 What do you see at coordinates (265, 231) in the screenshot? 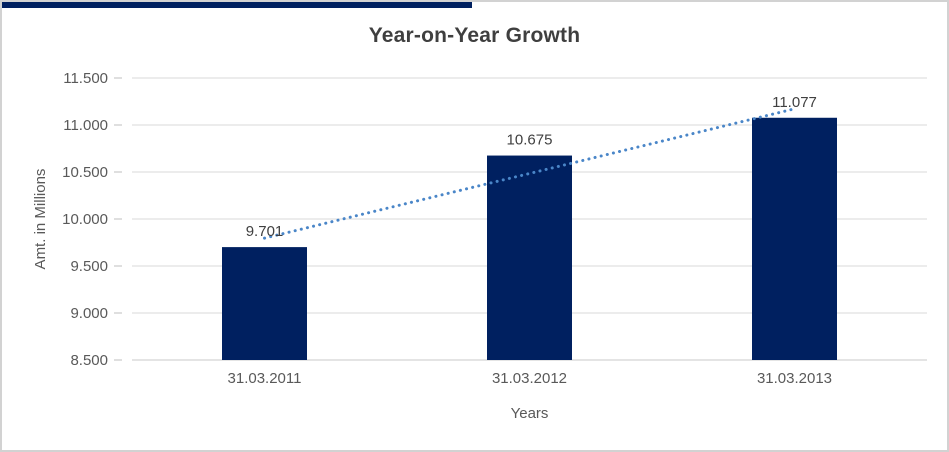
I see `bar-value-label: 9.701` at bounding box center [265, 231].